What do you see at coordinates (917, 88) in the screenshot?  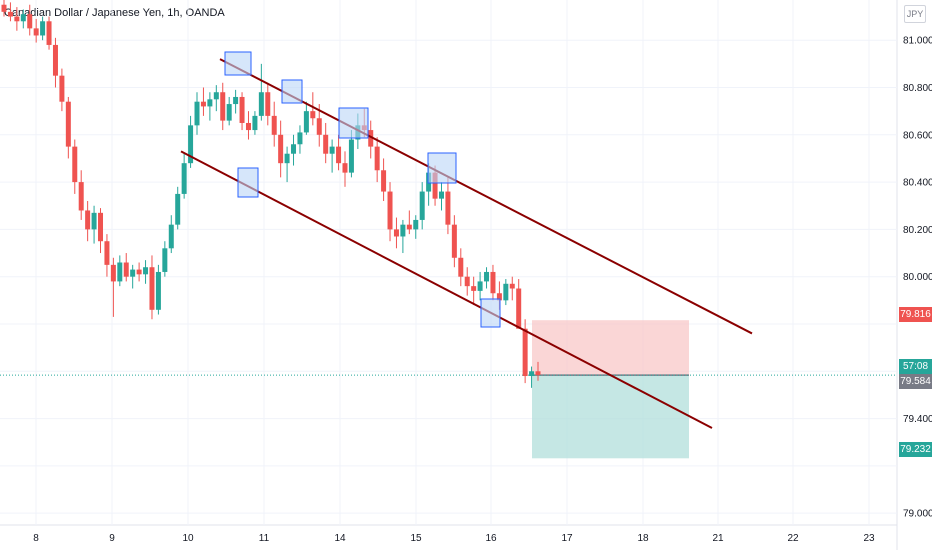 I see `y-tick-label: 80.800` at bounding box center [917, 88].